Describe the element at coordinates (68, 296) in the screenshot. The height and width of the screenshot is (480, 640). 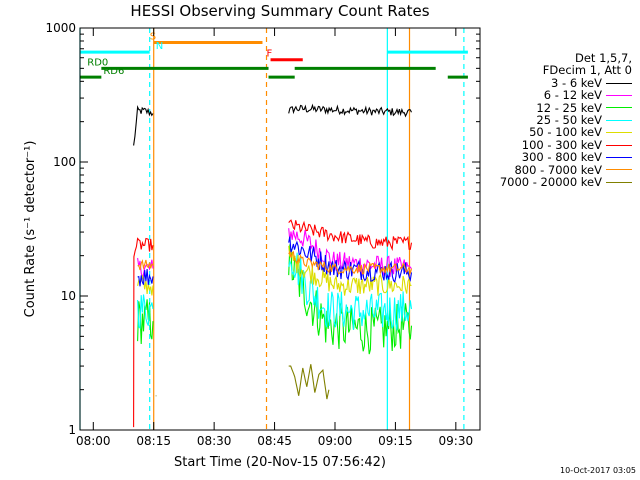
I see `y-tick-label-10: 10` at that location.